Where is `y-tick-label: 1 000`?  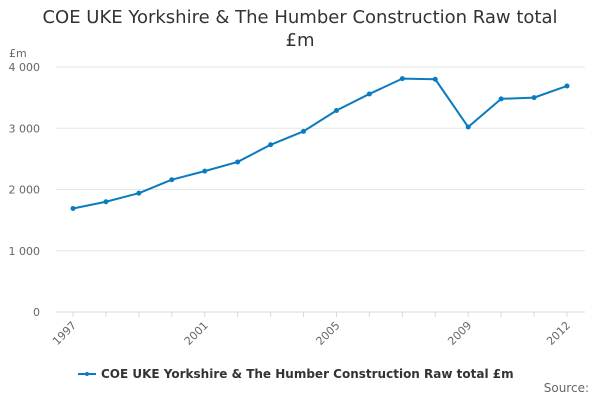
y-tick-label: 1 000 is located at coordinates (25, 251).